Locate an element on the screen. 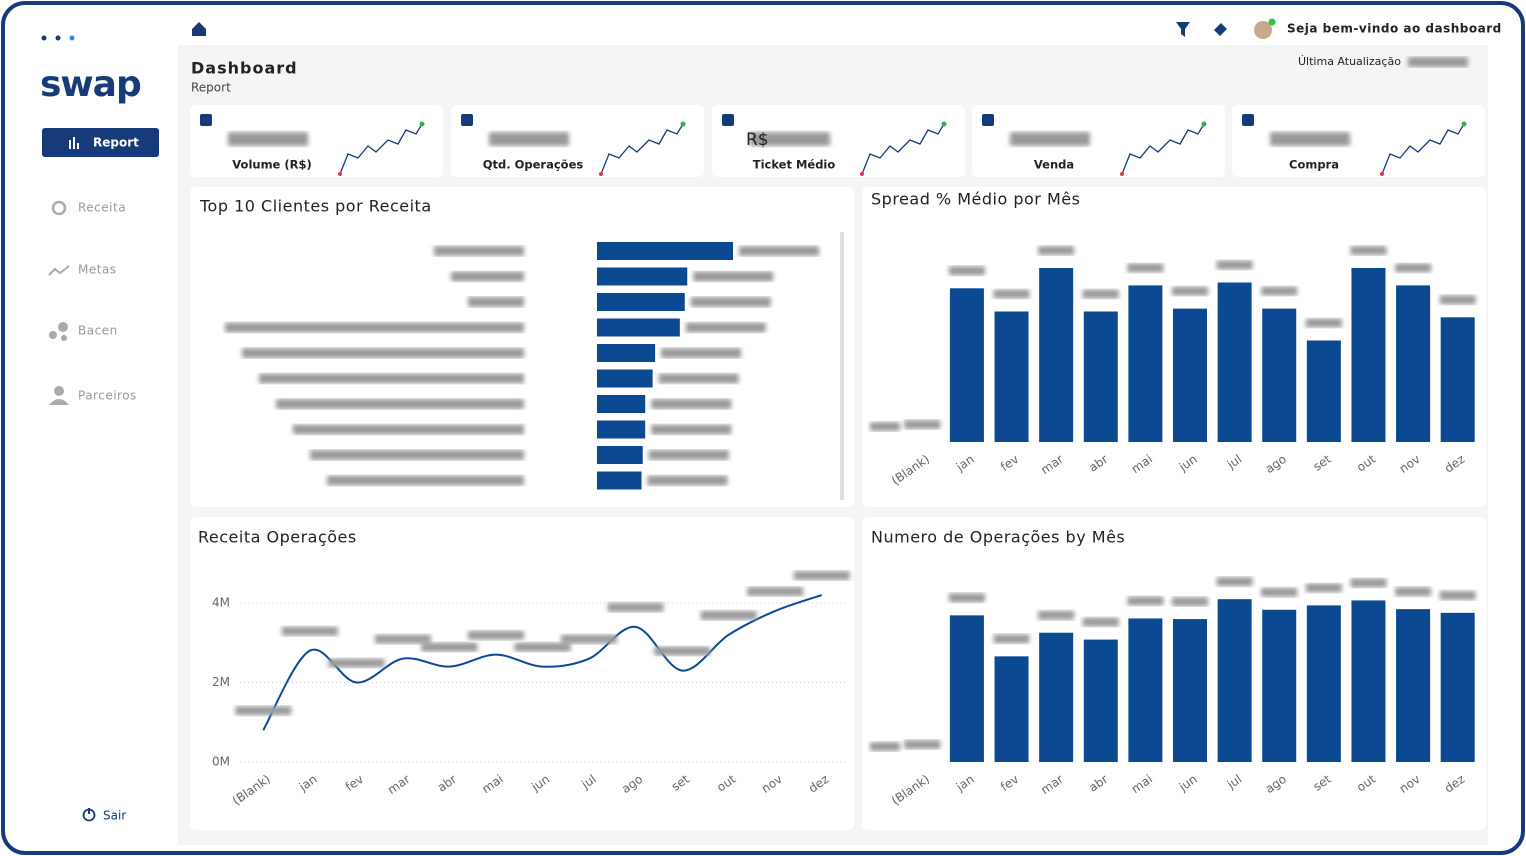 The image size is (1526, 856). menu-label: Report is located at coordinates (116, 143).